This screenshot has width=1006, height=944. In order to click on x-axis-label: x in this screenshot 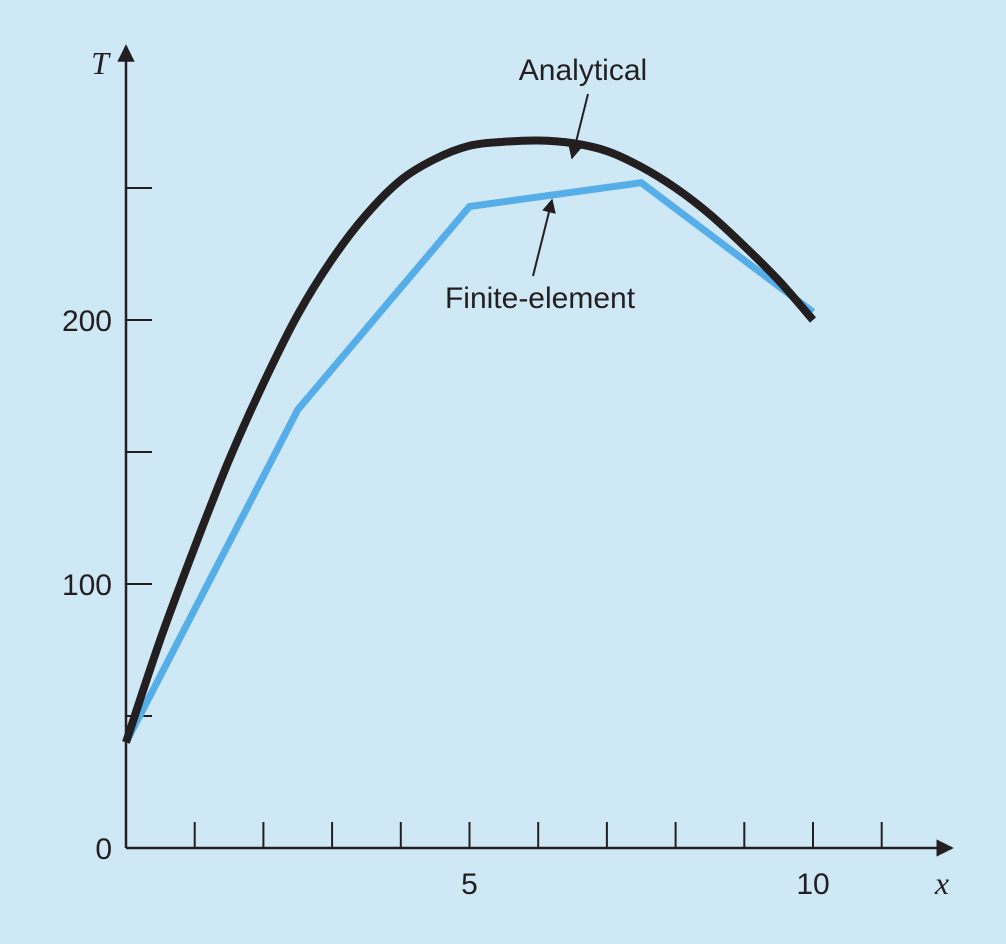, I will do `click(941, 883)`.